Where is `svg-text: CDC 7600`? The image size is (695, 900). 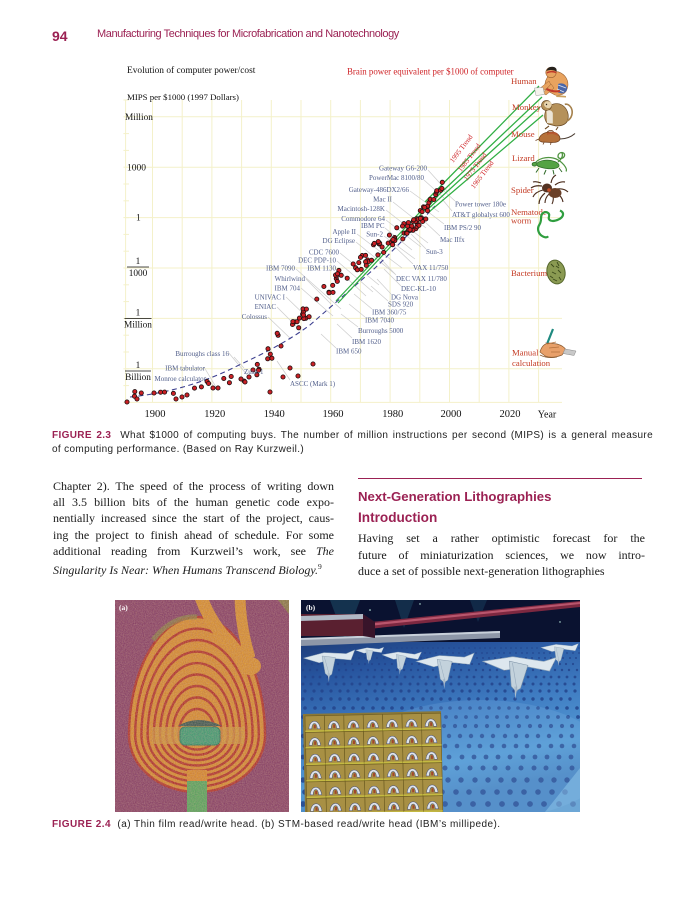
svg-text: CDC 7600 is located at coordinates (324, 253).